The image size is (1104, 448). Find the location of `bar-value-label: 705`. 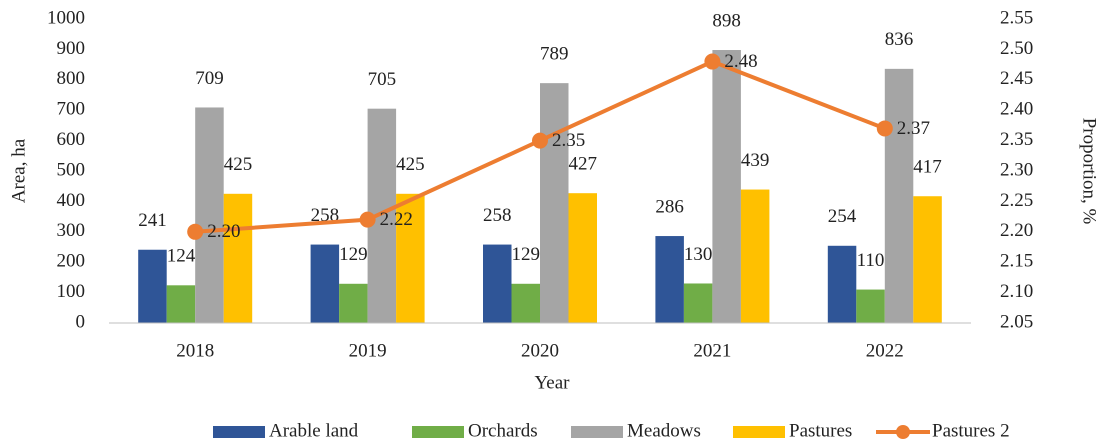

bar-value-label: 705 is located at coordinates (382, 79).